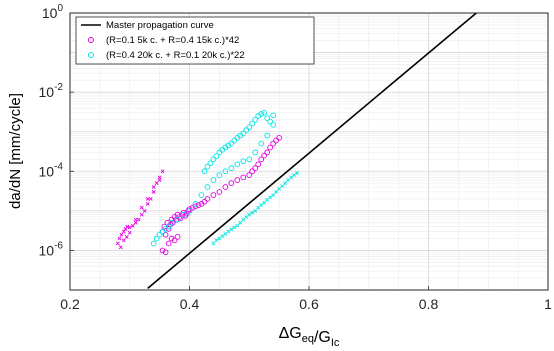 The height and width of the screenshot is (351, 554). I want to click on legend-box, so click(195, 40).